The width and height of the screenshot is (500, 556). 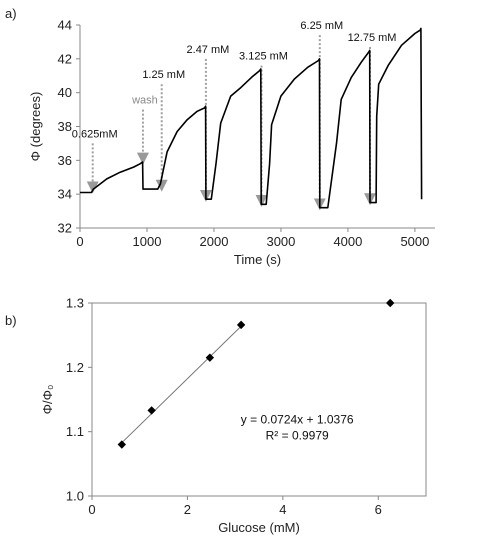 I want to click on trendline, so click(x=181, y=384).